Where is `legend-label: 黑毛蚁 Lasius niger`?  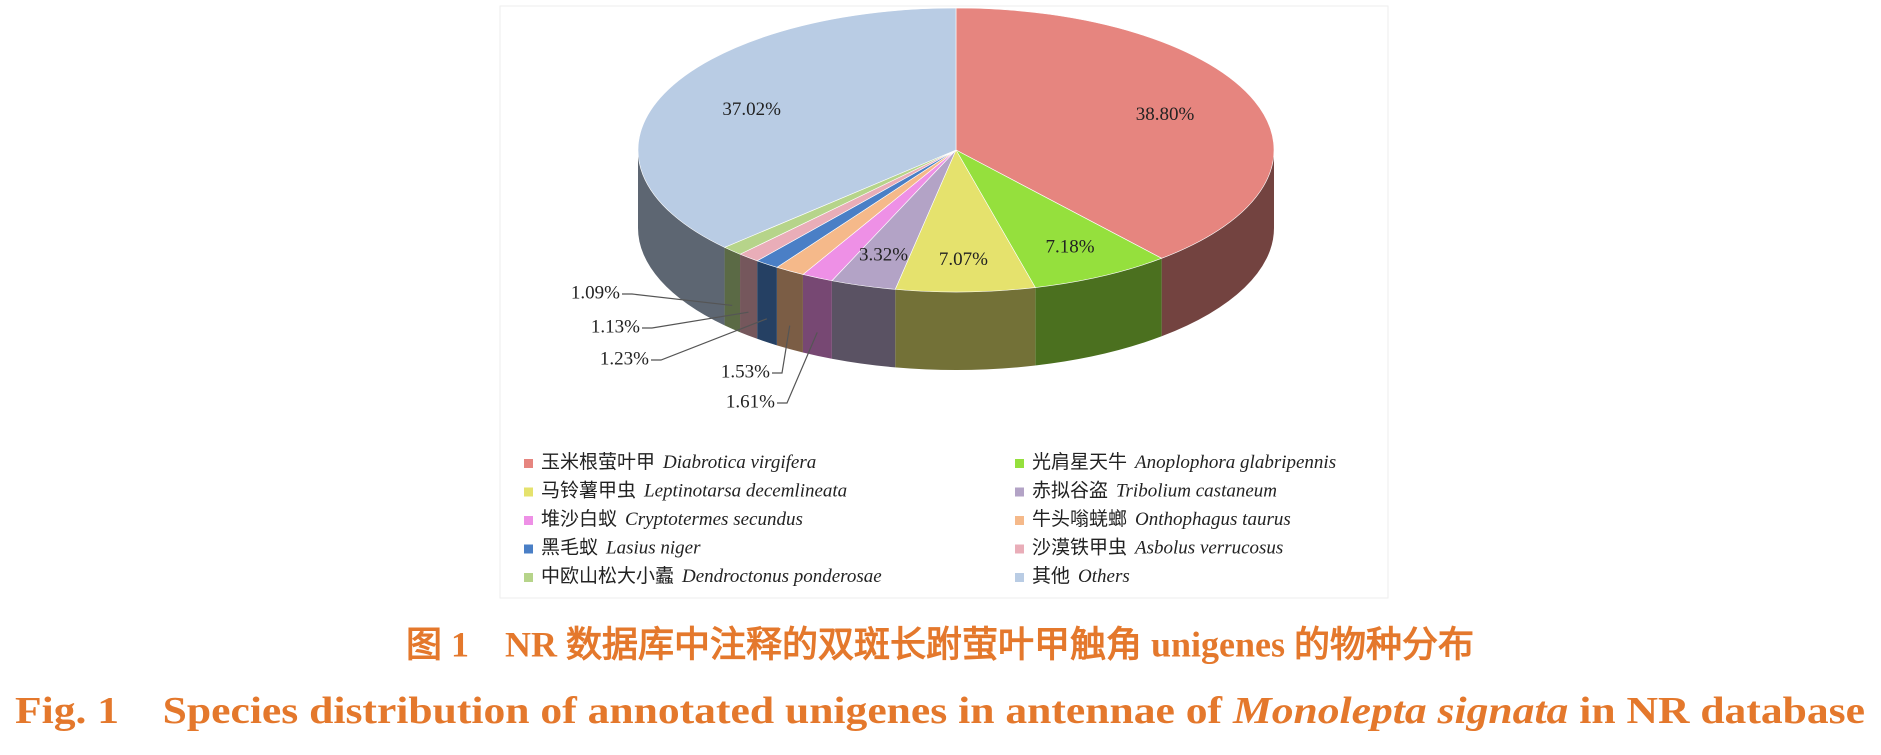
legend-label: 黑毛蚁 Lasius niger is located at coordinates (621, 548).